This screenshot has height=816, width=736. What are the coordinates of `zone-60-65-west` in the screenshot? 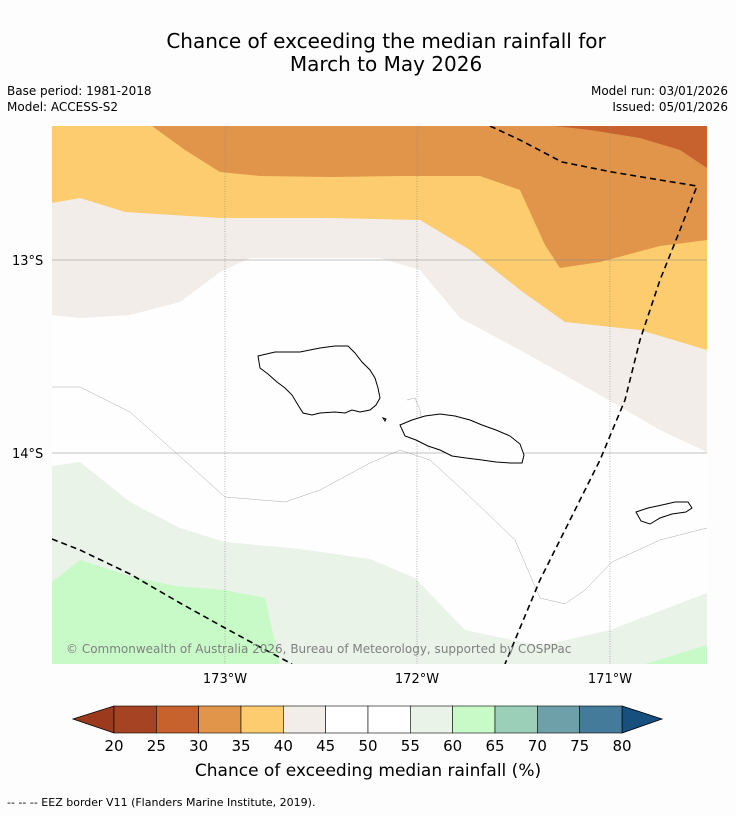 It's located at (166, 612).